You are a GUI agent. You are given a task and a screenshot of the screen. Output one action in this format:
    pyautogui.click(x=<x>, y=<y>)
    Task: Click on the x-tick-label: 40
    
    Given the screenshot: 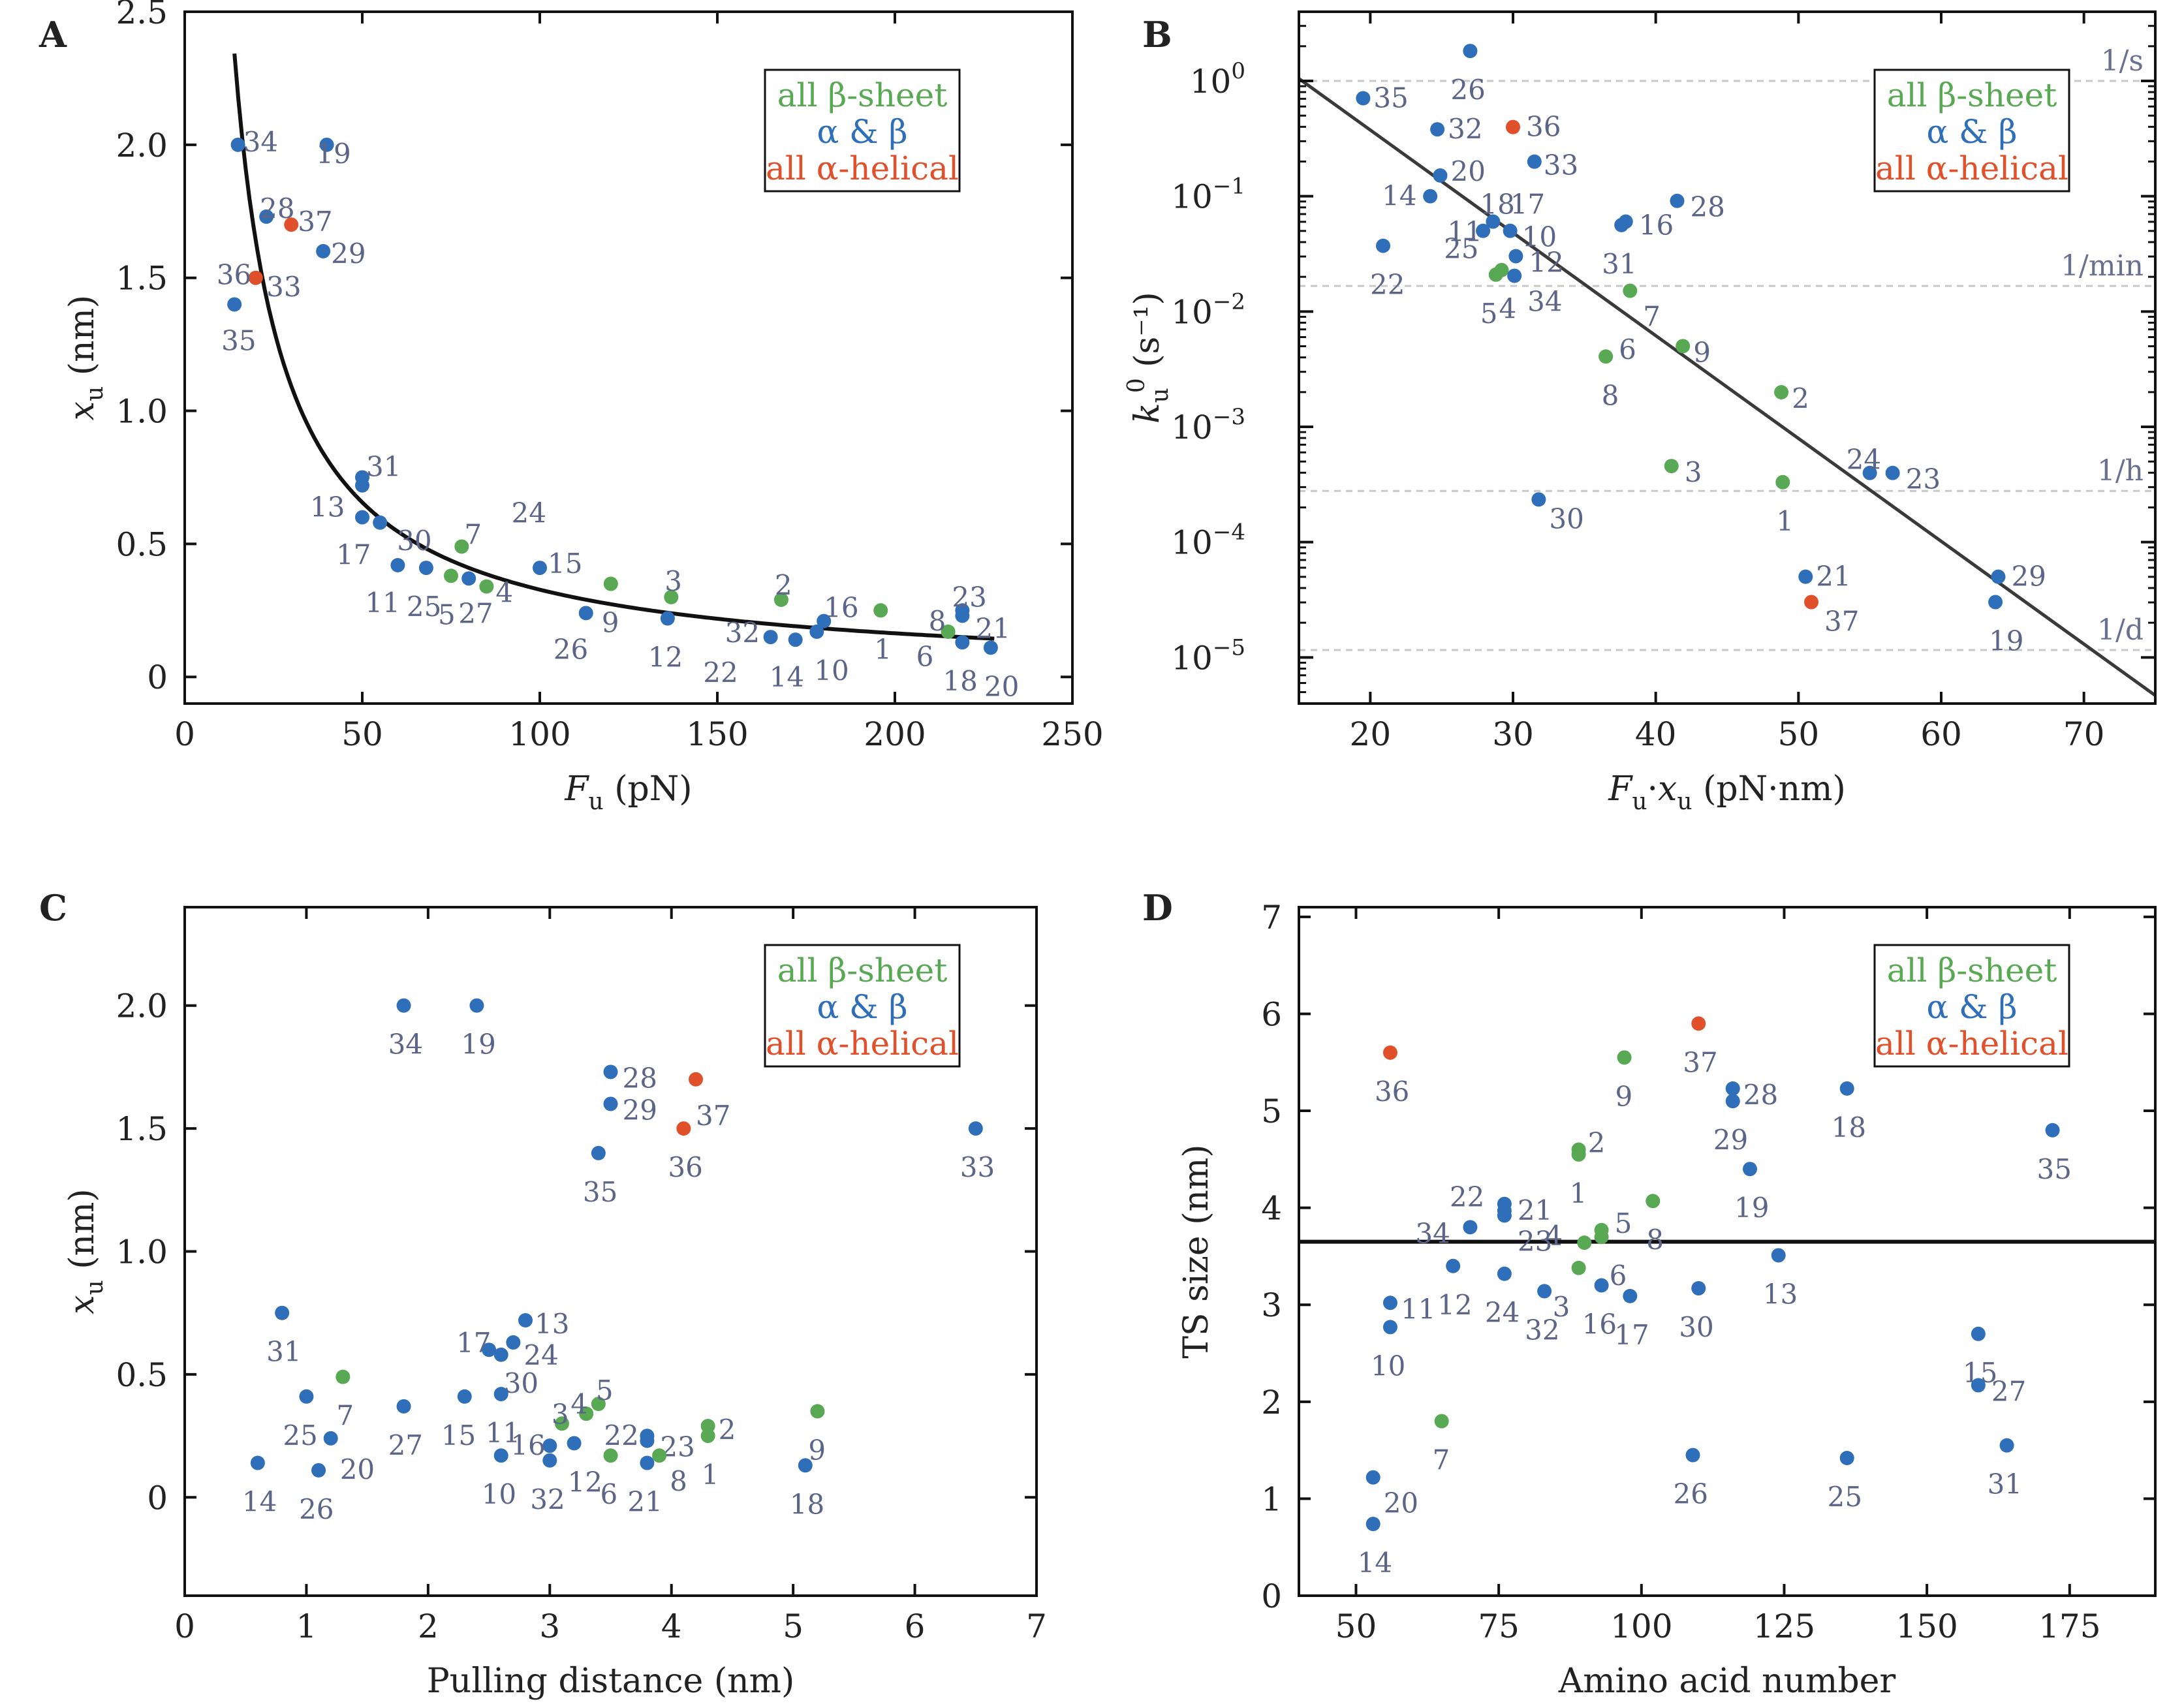 What is the action you would take?
    pyautogui.click(x=1656, y=734)
    